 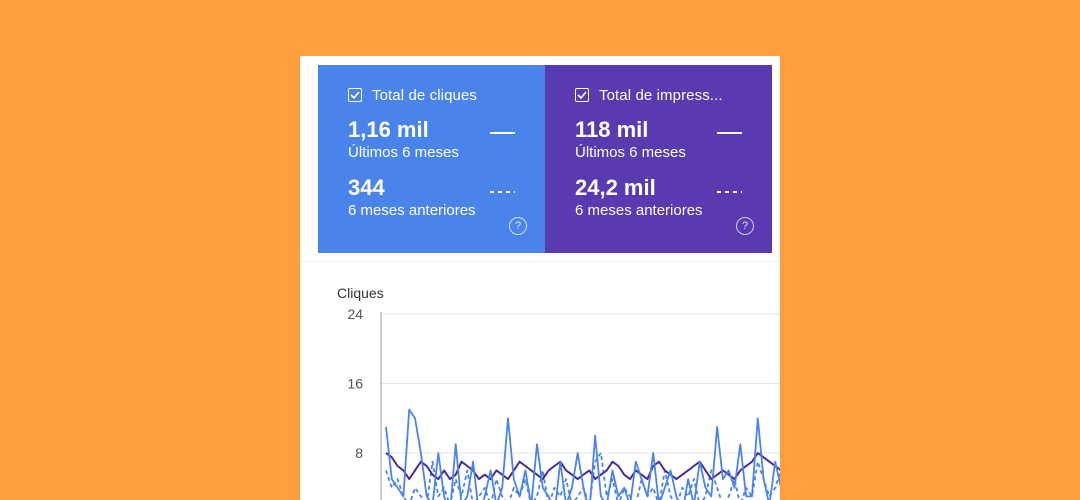 I want to click on impressions-checkbox, so click(x=582, y=95).